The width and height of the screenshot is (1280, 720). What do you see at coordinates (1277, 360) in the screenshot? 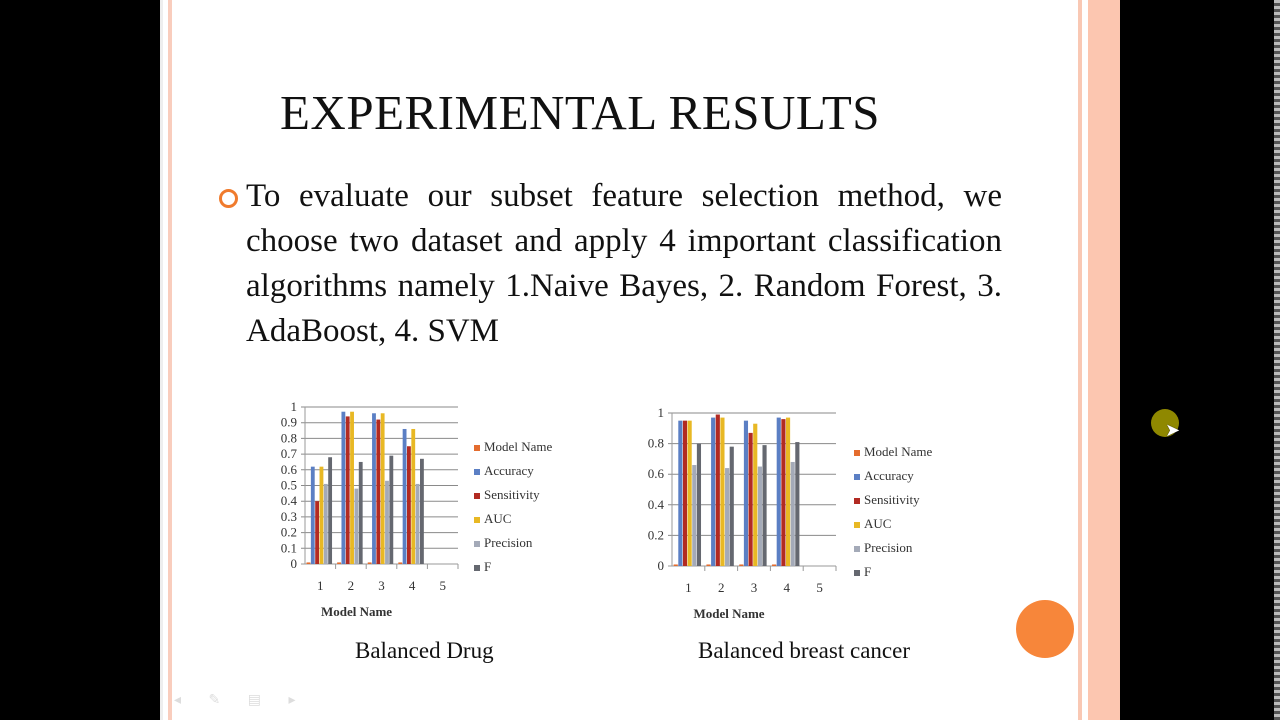
I see `right-edge-strip` at bounding box center [1277, 360].